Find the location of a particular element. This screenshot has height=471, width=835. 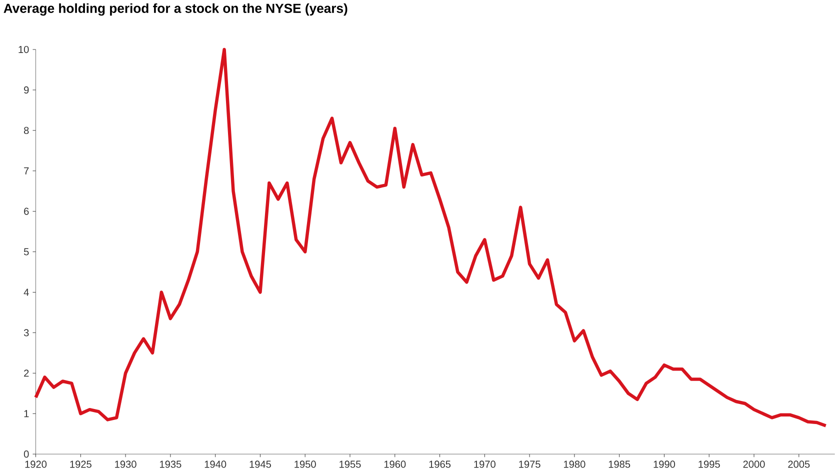

y-tick-label: 3 is located at coordinates (26, 332).